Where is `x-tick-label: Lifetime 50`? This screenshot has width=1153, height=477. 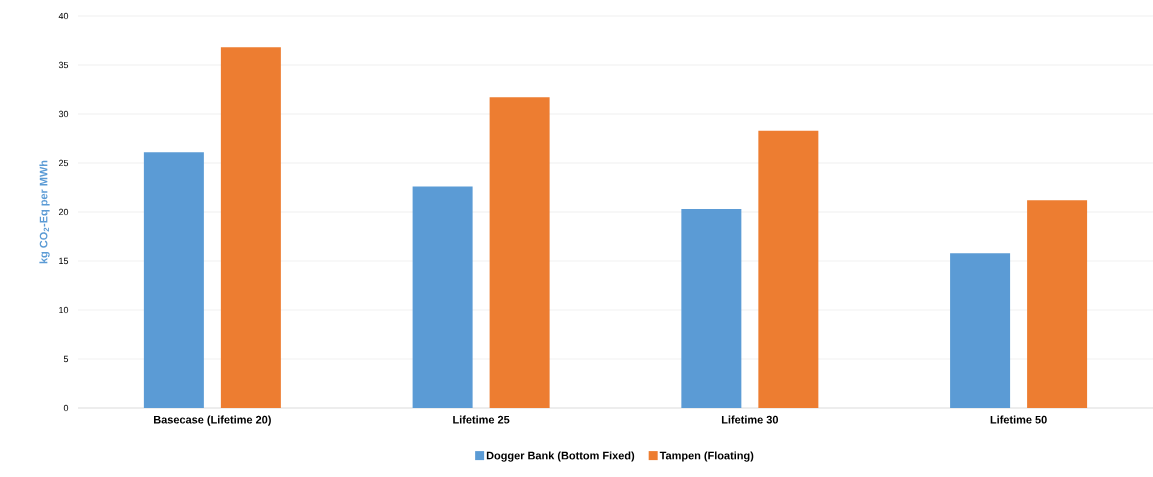 x-tick-label: Lifetime 50 is located at coordinates (1018, 419).